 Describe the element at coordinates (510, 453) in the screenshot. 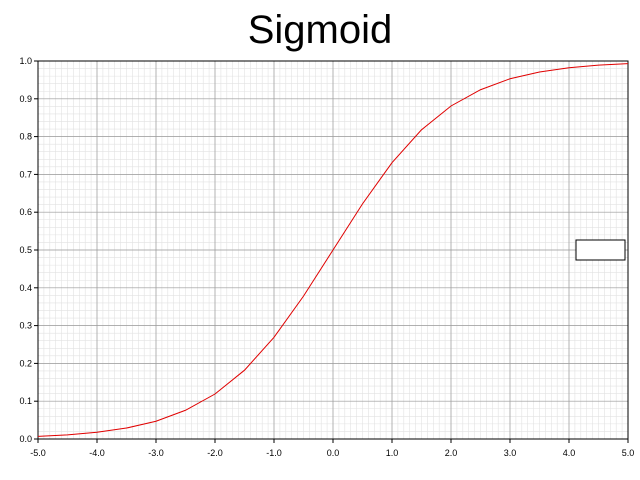

I see `x-tick-label: 3.0` at that location.